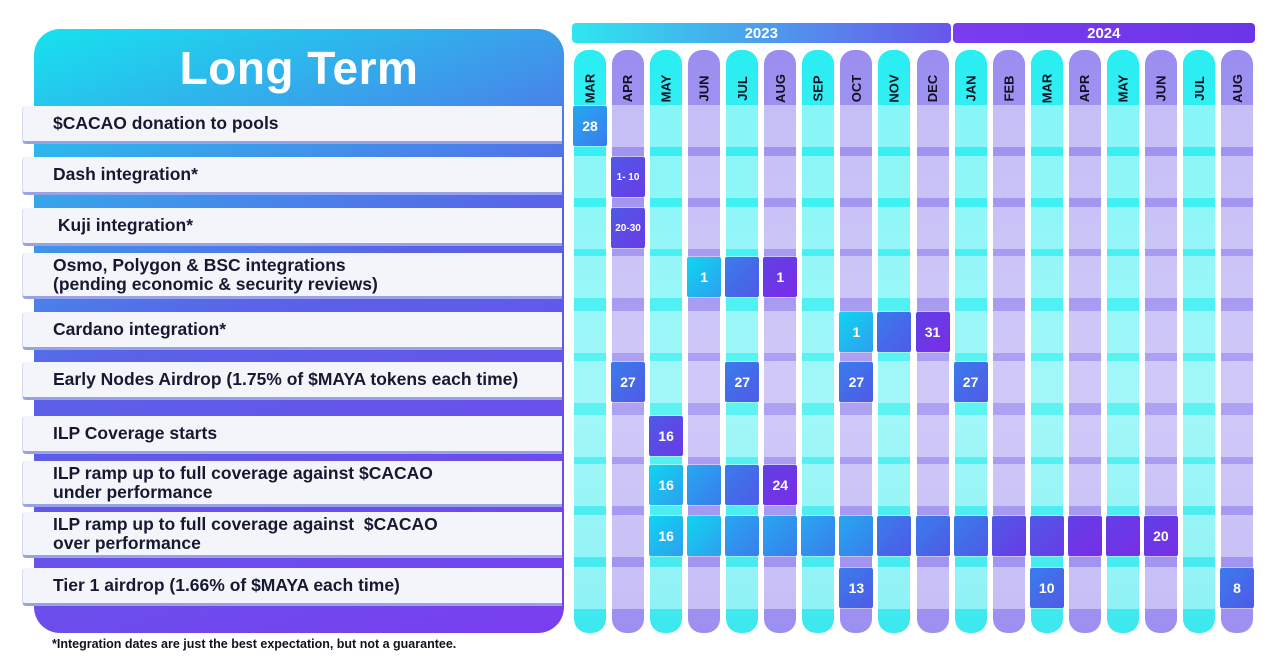 This screenshot has height=660, width=1280. I want to click on row-label-line: ILP Coverage starts, so click(135, 433).